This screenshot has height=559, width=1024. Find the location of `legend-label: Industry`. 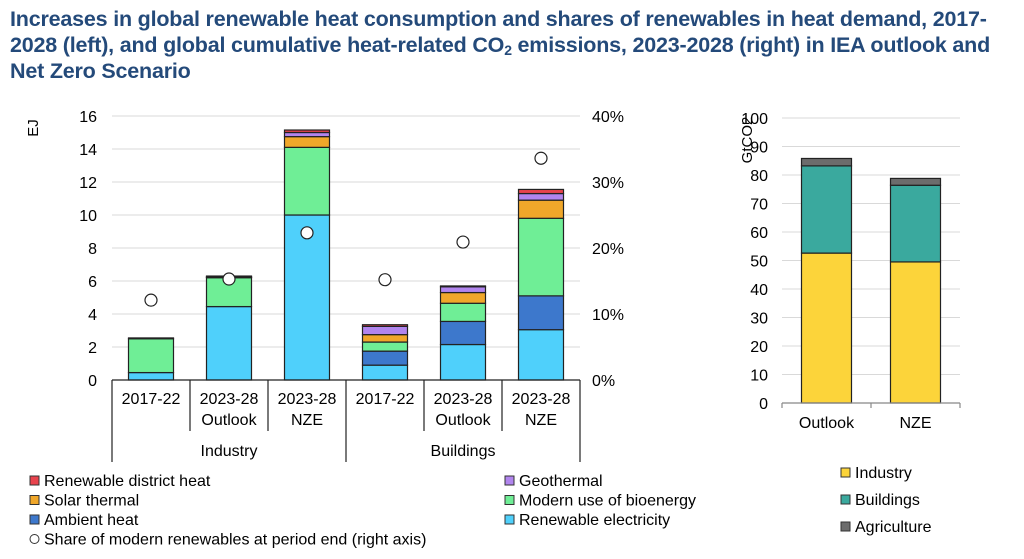

legend-label: Industry is located at coordinates (883, 473).